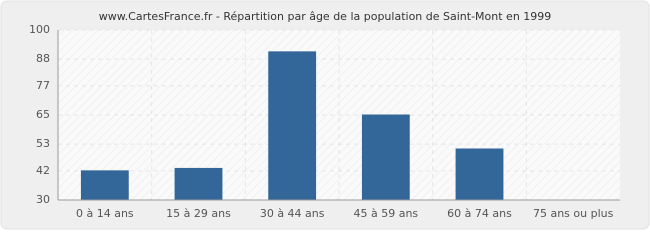 This screenshot has width=650, height=240. What do you see at coordinates (43, 170) in the screenshot?
I see `y-tick-label: 42` at bounding box center [43, 170].